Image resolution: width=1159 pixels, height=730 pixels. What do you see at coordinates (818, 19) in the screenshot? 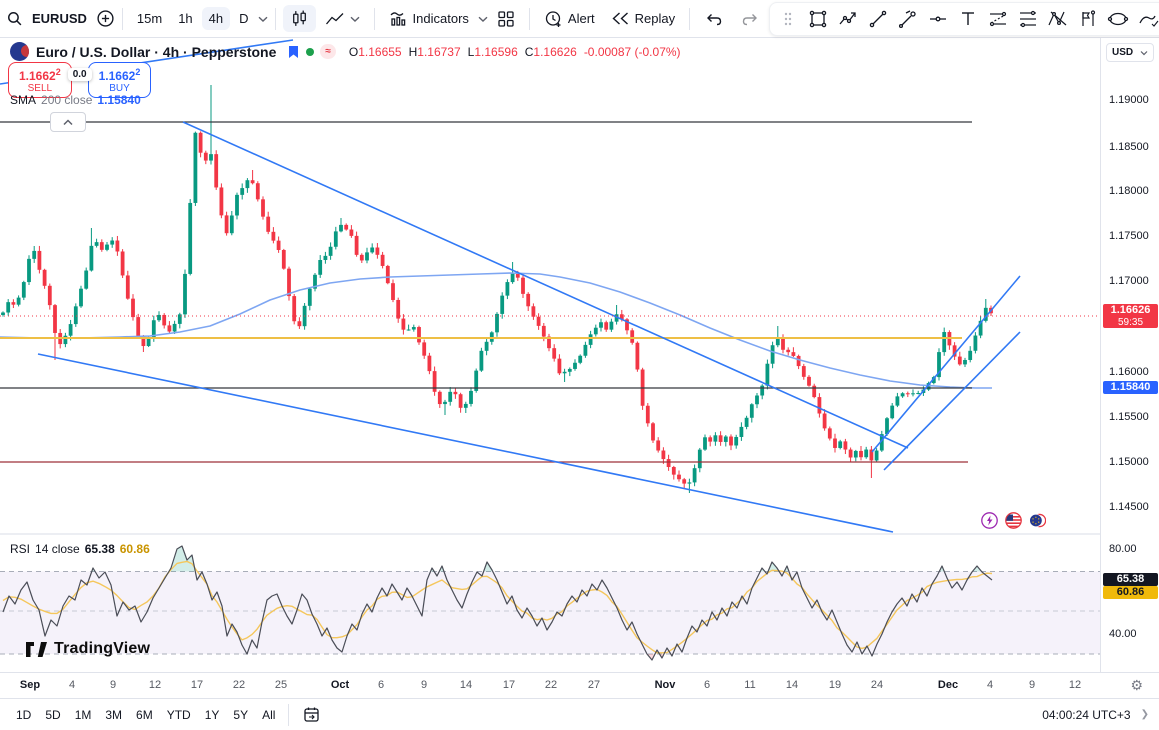
I see `rectangle-tool-icon` at bounding box center [818, 19].